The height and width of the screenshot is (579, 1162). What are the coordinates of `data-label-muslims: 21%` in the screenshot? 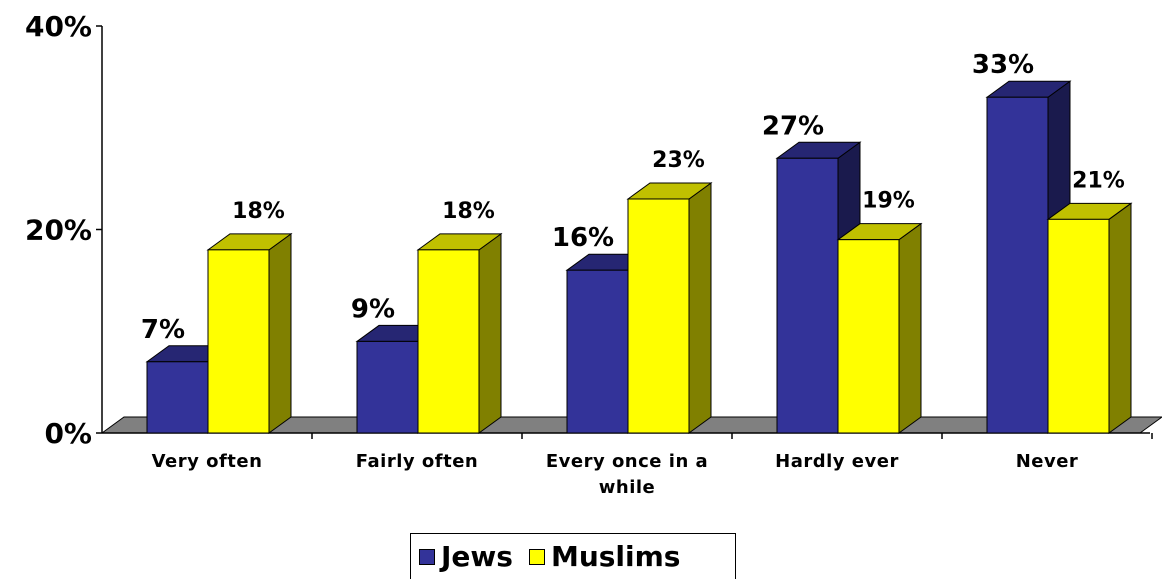 It's located at (1098, 180).